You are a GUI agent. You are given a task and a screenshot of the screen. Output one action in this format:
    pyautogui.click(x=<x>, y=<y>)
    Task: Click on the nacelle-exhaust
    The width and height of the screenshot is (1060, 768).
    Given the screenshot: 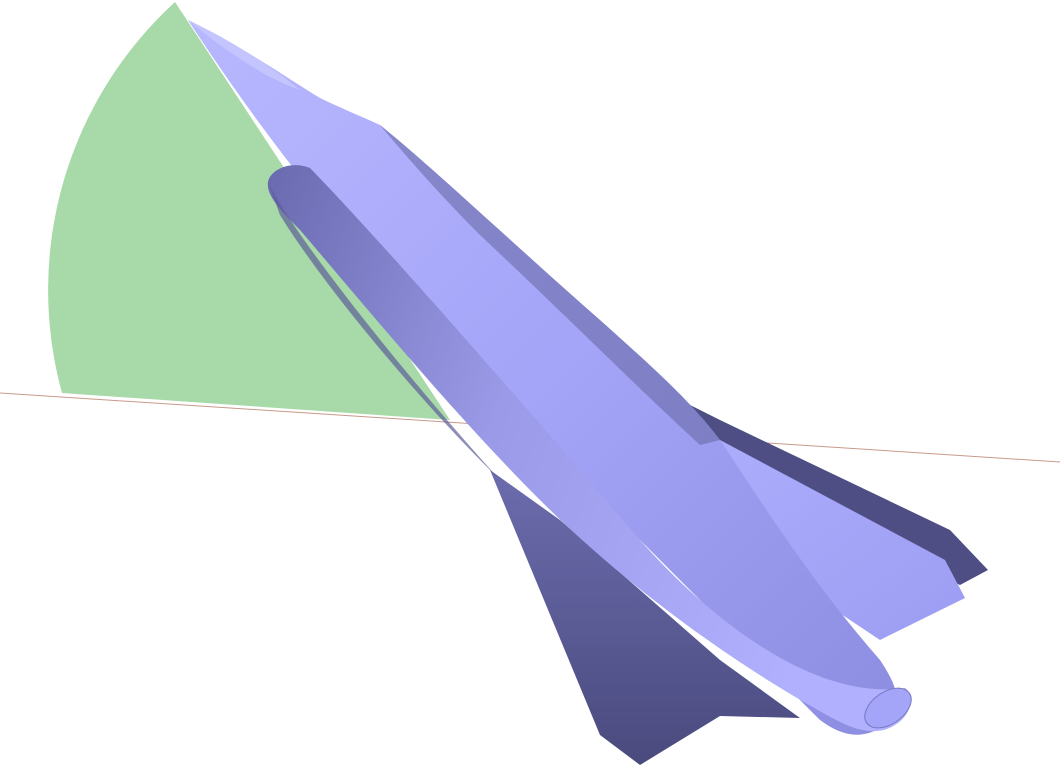 What is the action you would take?
    pyautogui.click(x=888, y=708)
    